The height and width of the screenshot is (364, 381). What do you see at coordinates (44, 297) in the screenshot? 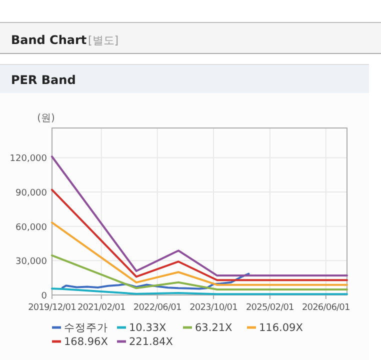
I see `y-tick-label: 0` at bounding box center [44, 297].